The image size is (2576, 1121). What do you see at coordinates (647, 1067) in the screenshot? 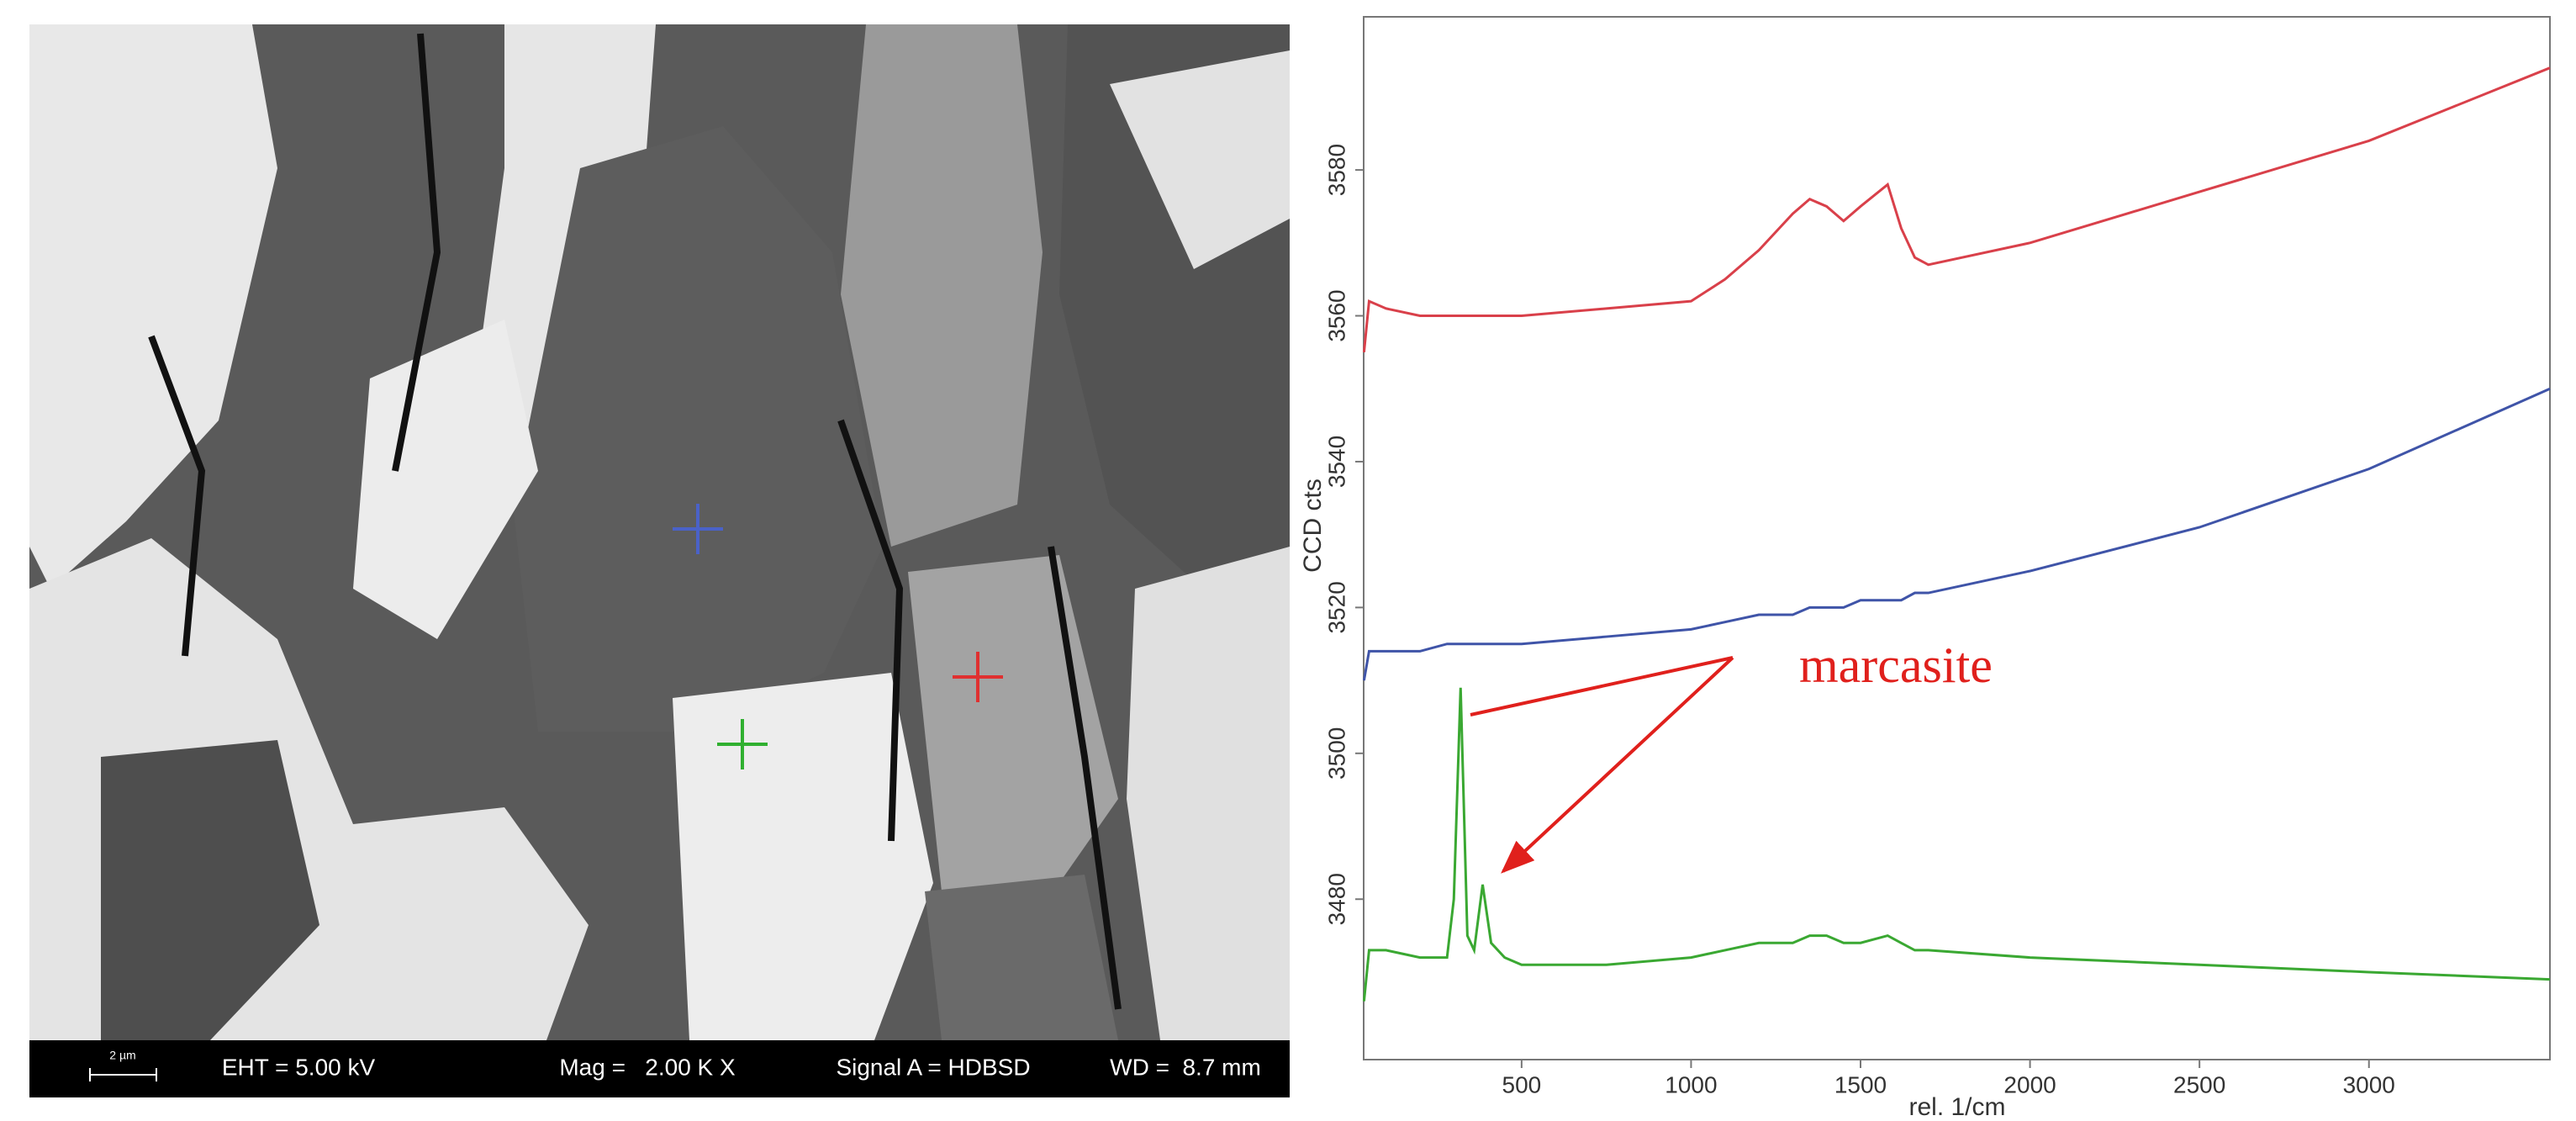
I see `mag-label: Mag = 2.00 K X` at bounding box center [647, 1067].